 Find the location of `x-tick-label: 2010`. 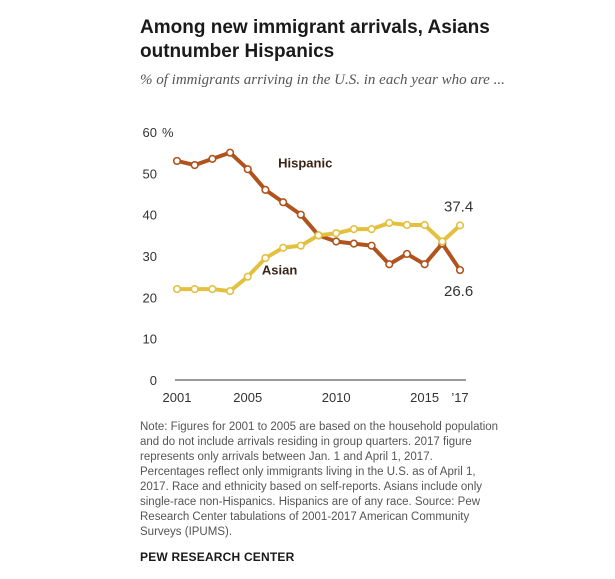

x-tick-label: 2010 is located at coordinates (336, 397).